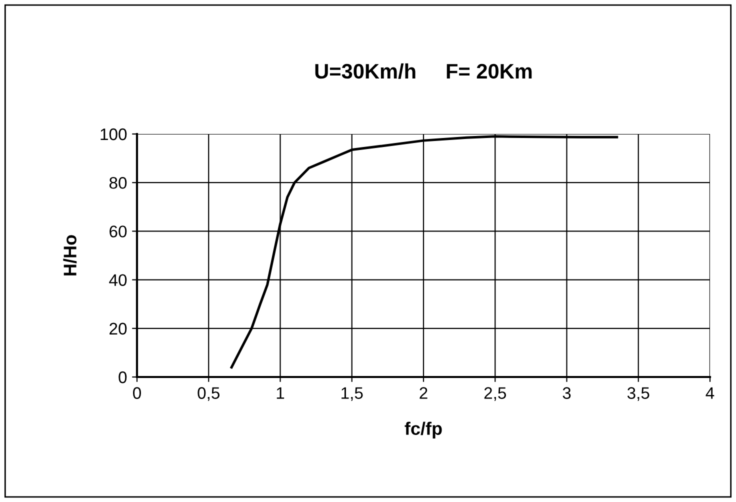  Describe the element at coordinates (352, 394) in the screenshot. I see `x-tick-label: 1,5` at that location.